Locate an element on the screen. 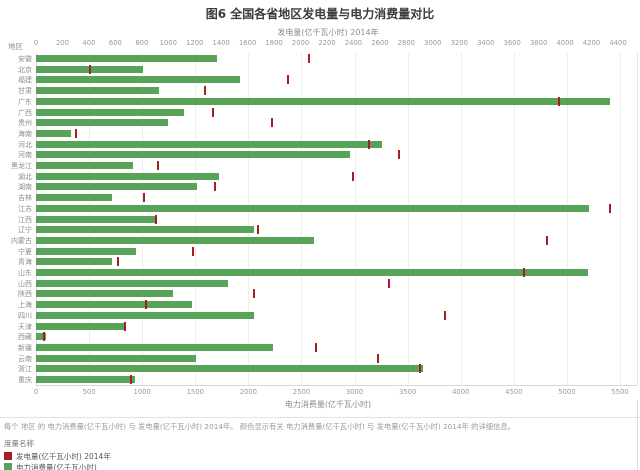  category-label: 广东 is located at coordinates (25, 101).